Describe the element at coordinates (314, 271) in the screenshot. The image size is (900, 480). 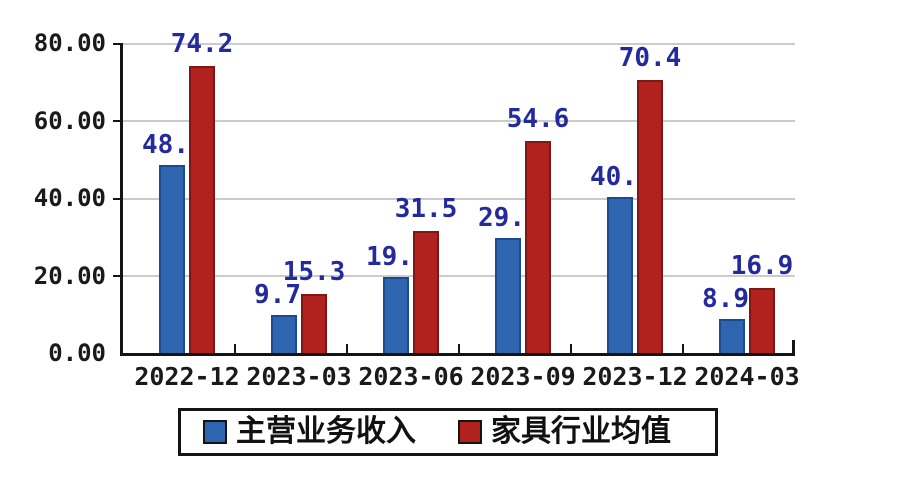
I see `industry-average-value-label: 15.3` at that location.